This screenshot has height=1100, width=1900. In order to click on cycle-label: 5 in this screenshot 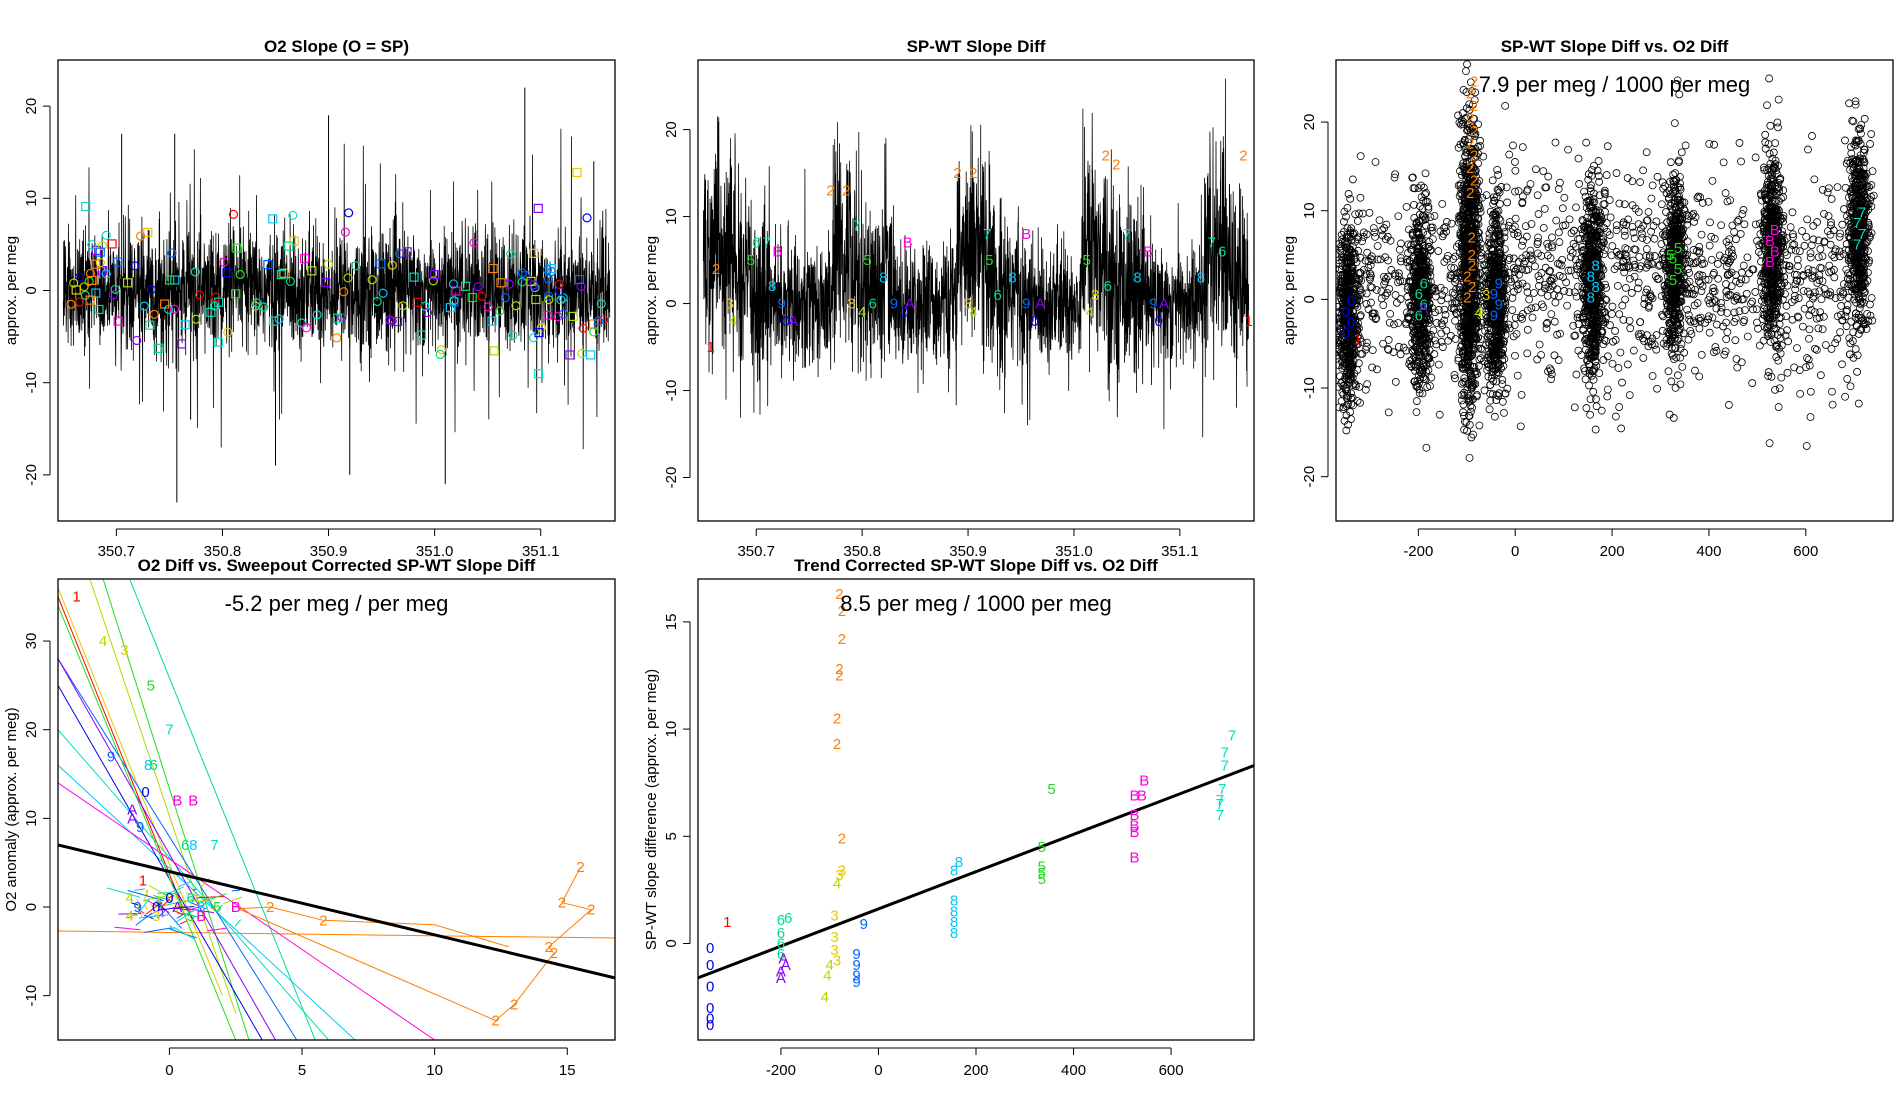, I will do `click(751, 260)`.